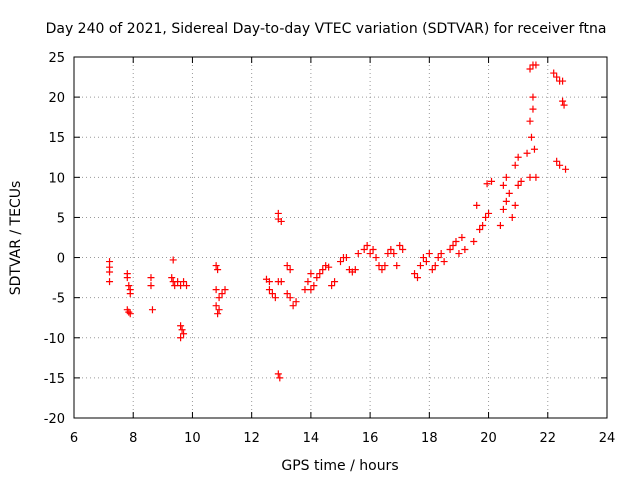  What do you see at coordinates (74, 438) in the screenshot?
I see `x-tick-label: 6` at bounding box center [74, 438].